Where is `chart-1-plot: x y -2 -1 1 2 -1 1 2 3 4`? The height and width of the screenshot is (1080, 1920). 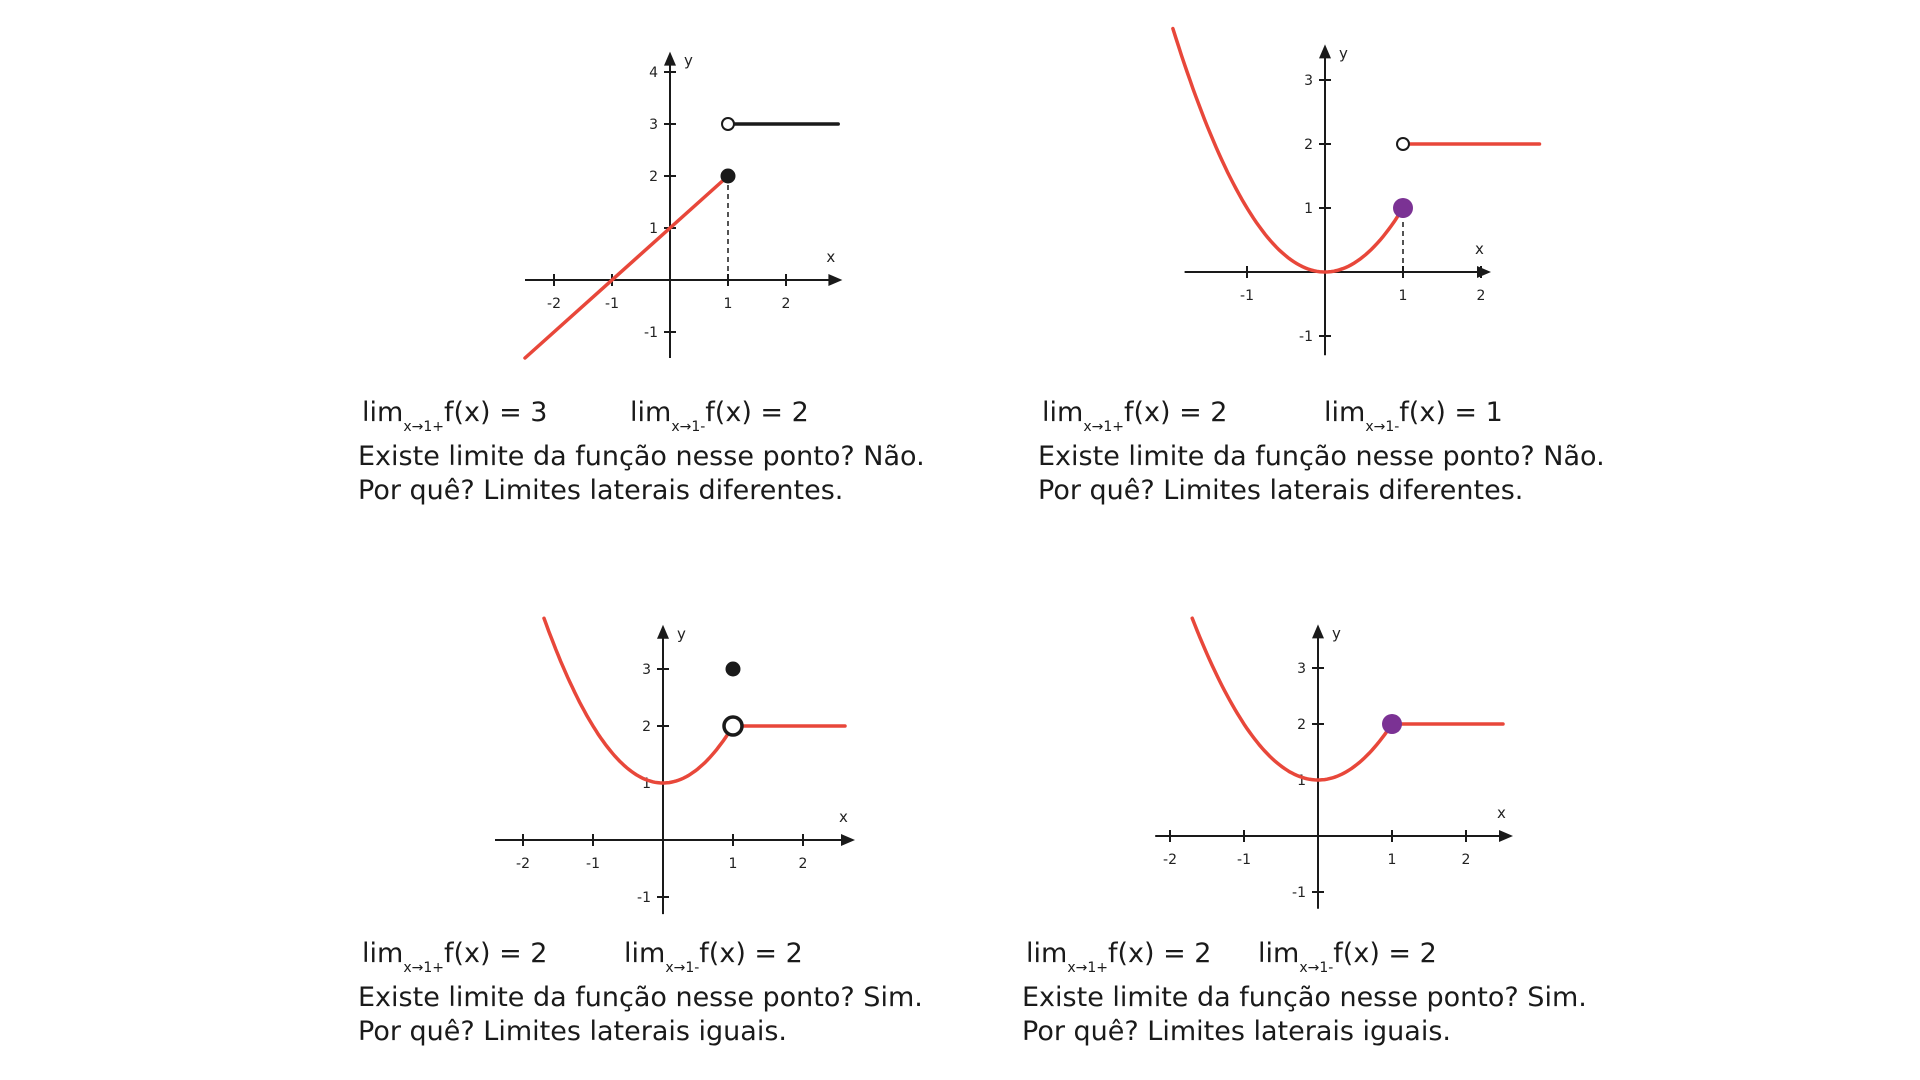 chart-1-plot: x y -2 -1 1 2 -1 1 2 3 4 is located at coordinates (683, 205).